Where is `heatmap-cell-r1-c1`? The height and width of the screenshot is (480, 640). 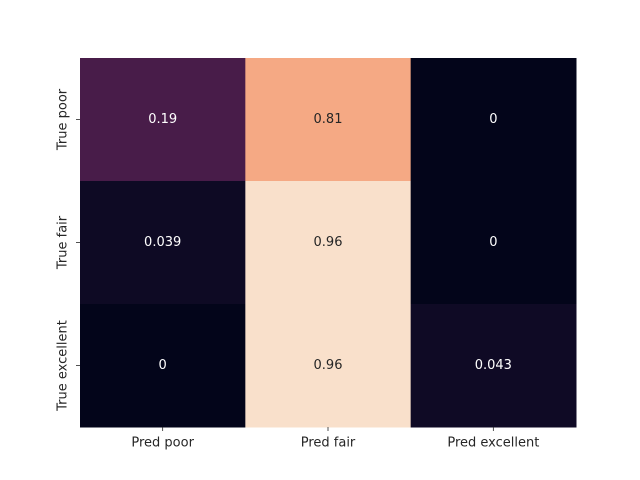 heatmap-cell-r1-c1 is located at coordinates (328, 243).